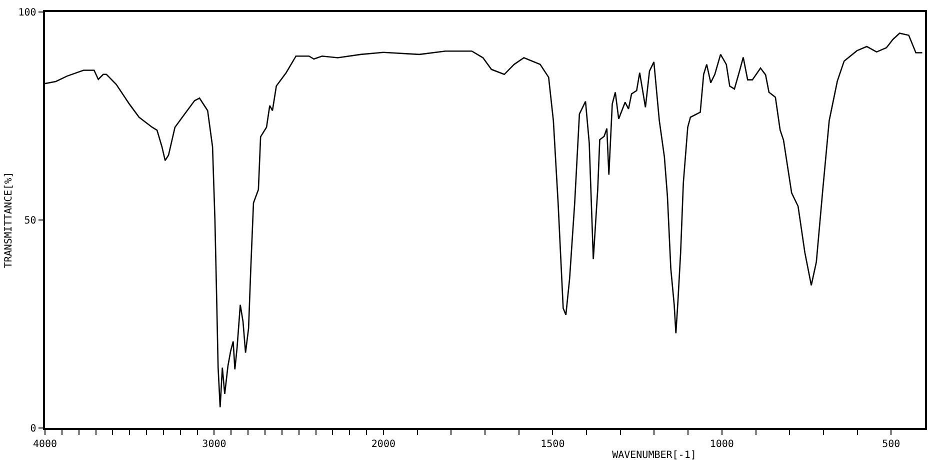 This screenshot has width=944, height=472. I want to click on x-axis-title: WAVENUMBER[-1], so click(654, 455).